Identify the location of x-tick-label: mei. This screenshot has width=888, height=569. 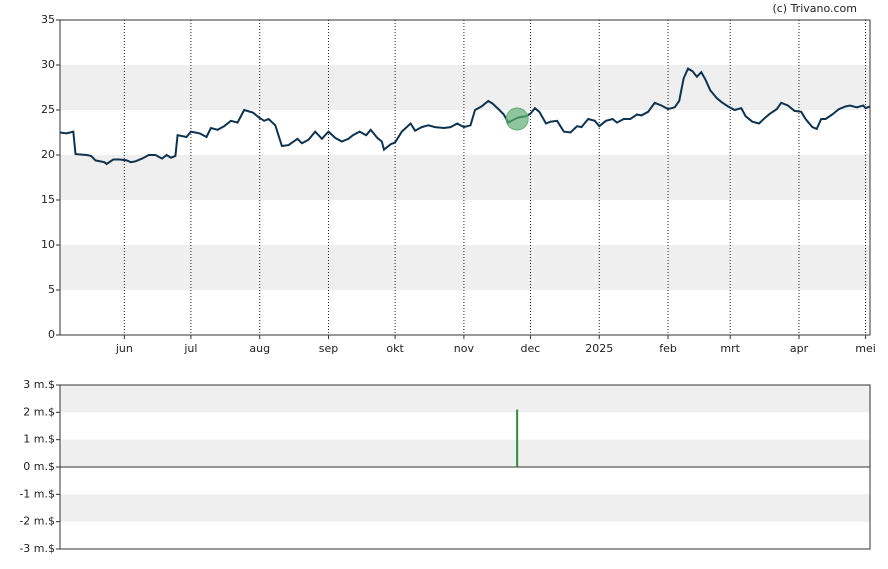
(865, 348).